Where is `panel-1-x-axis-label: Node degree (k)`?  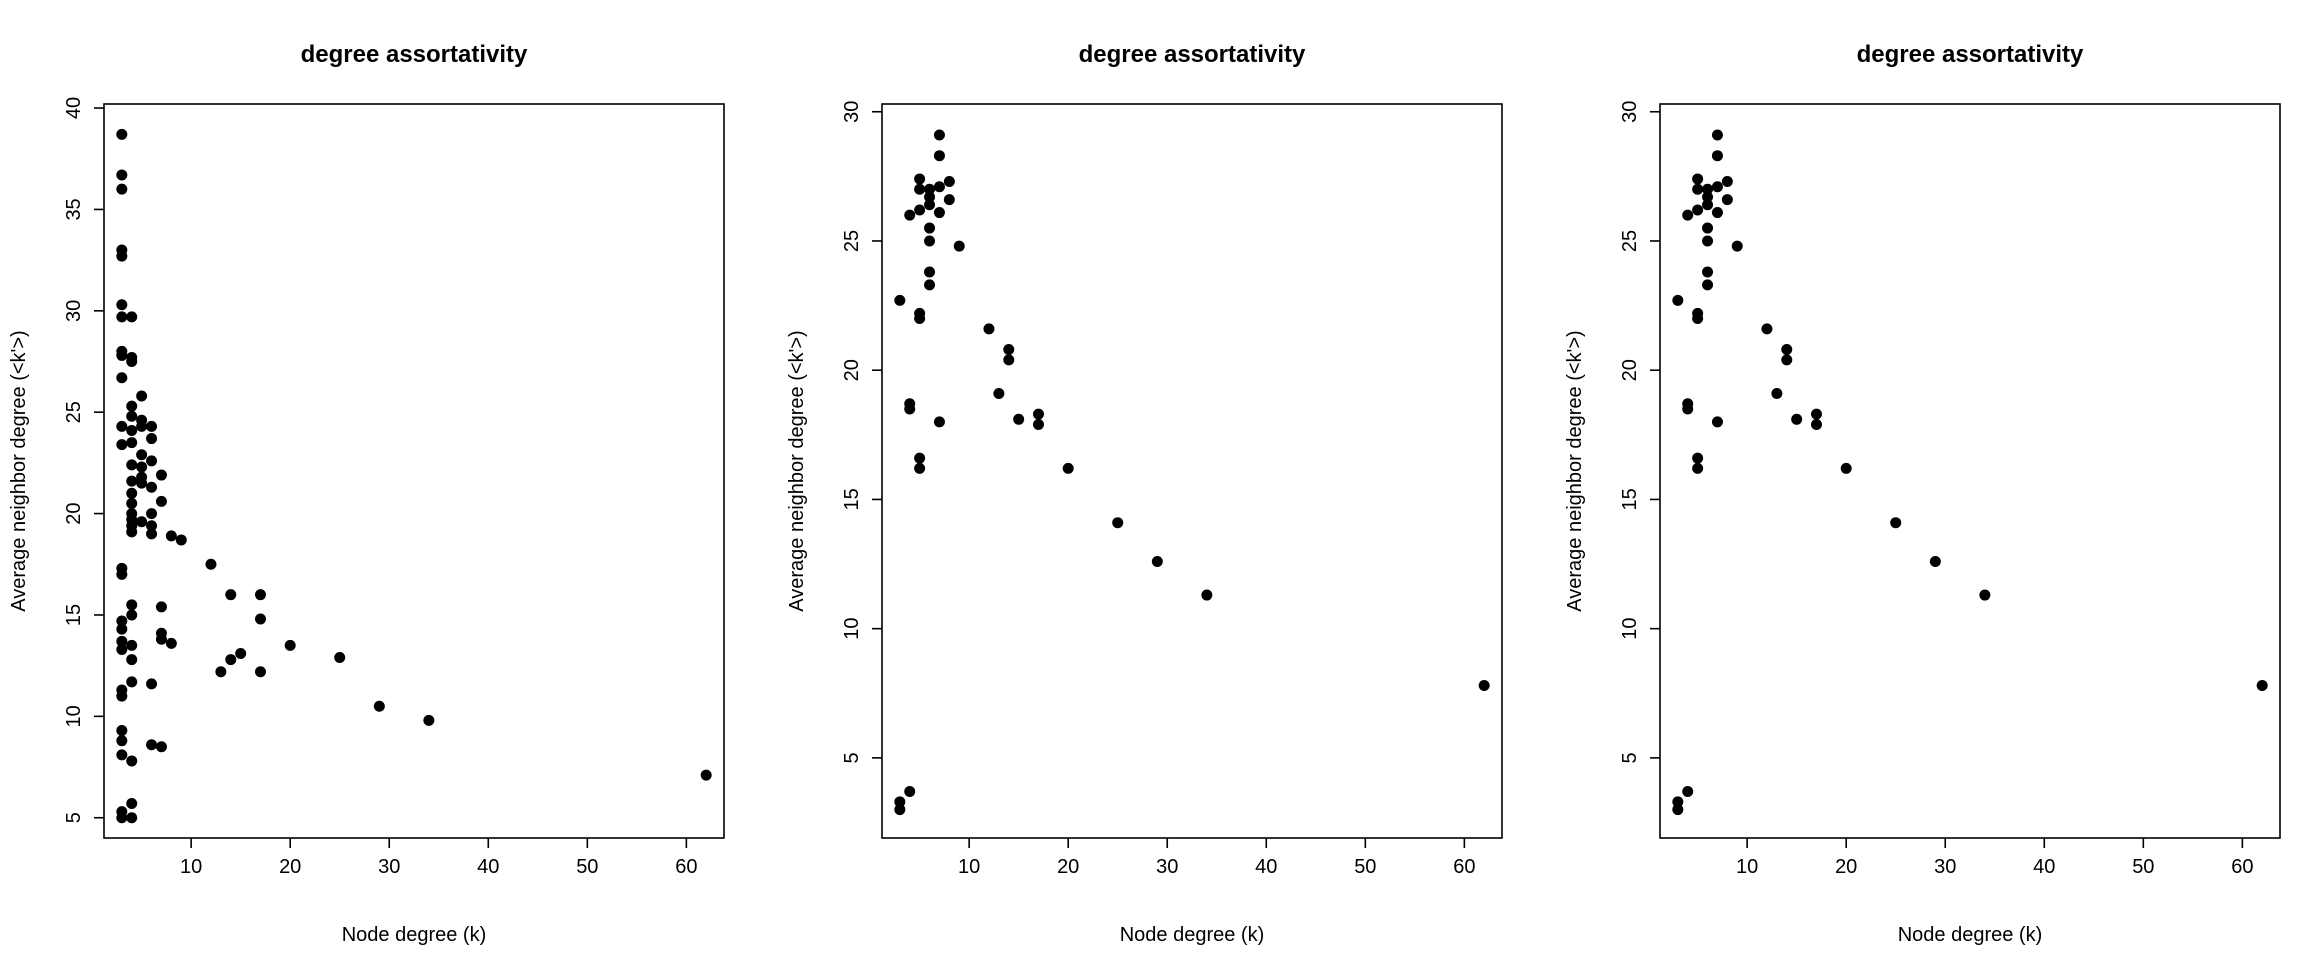
panel-1-x-axis-label: Node degree (k) is located at coordinates (414, 935).